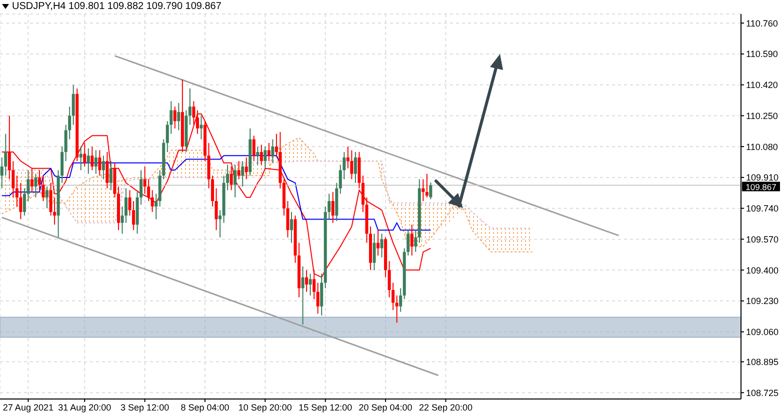  What do you see at coordinates (762, 301) in the screenshot?
I see `y-tick-label: 109.230` at bounding box center [762, 301].